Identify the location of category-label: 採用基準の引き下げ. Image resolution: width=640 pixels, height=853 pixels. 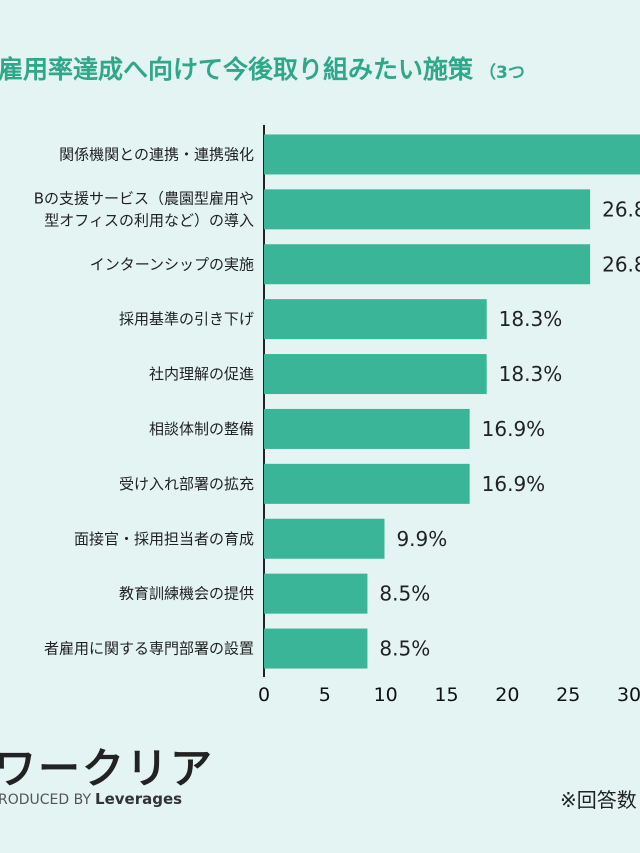
(186, 319).